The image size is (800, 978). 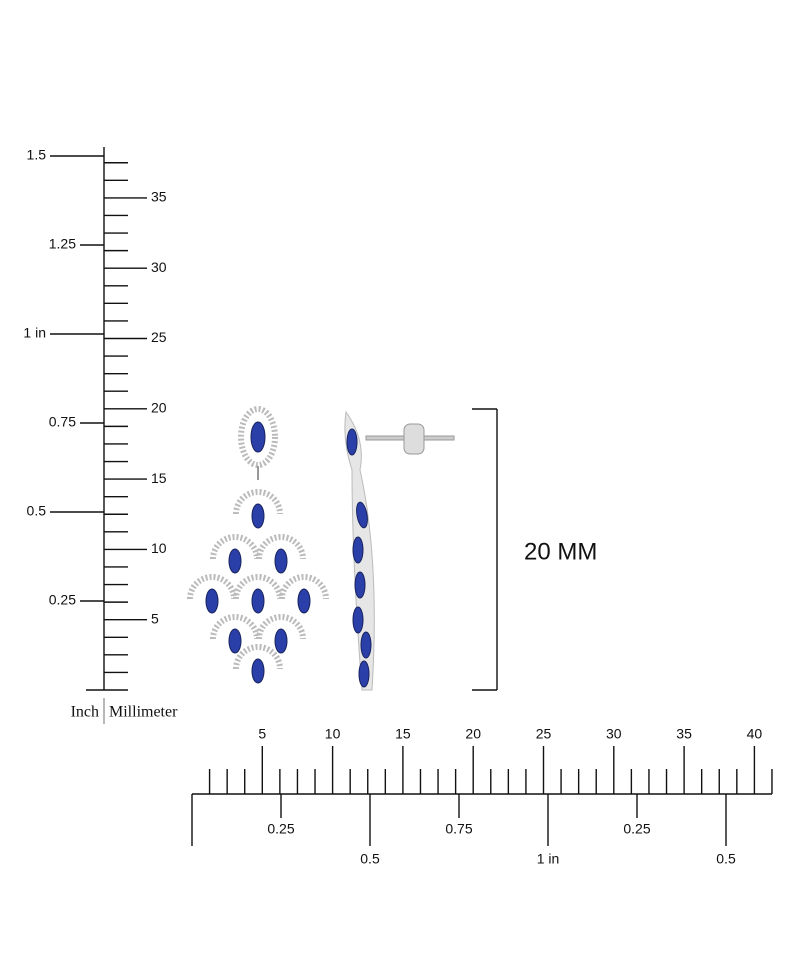 I want to click on inch-tick-label: 1.5, so click(x=37, y=155).